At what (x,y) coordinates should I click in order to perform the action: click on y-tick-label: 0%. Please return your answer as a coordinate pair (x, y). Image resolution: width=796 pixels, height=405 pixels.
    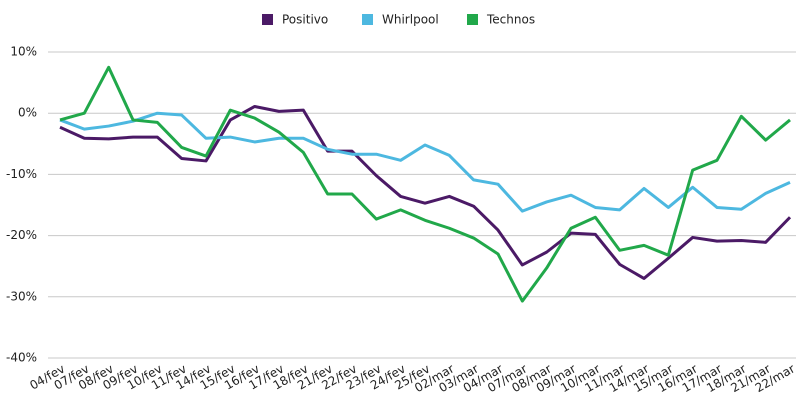
    Looking at the image, I should click on (27, 113).